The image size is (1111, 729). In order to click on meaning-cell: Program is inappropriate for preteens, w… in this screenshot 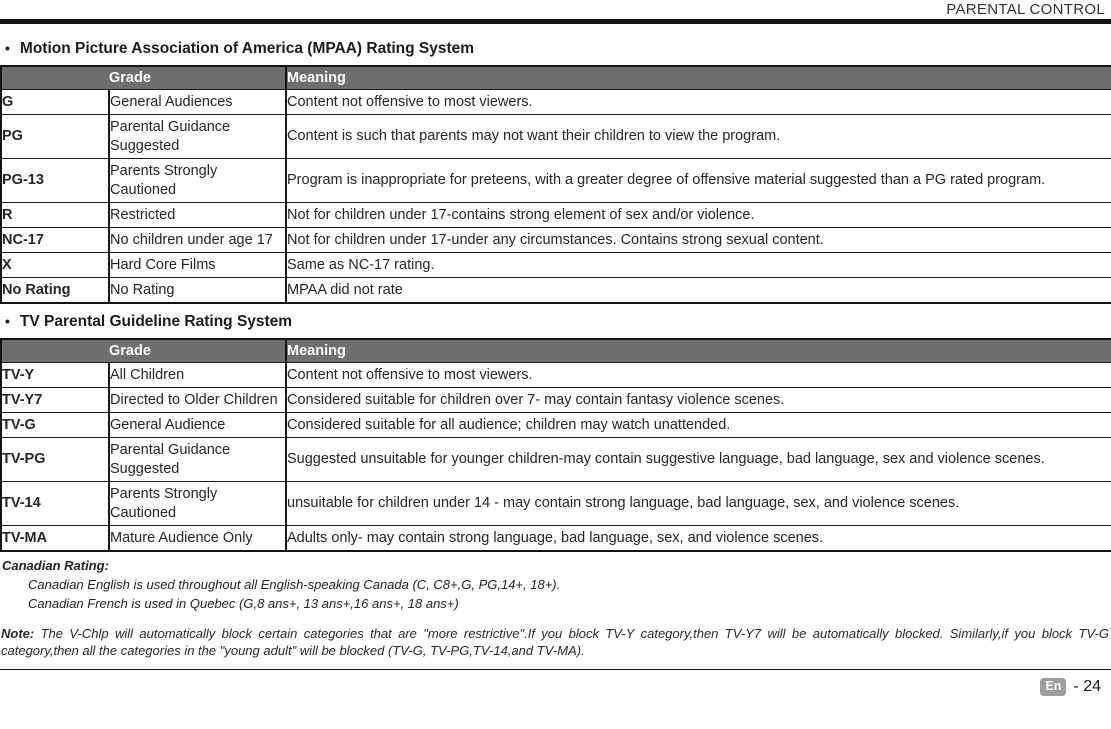, I will do `click(698, 180)`.